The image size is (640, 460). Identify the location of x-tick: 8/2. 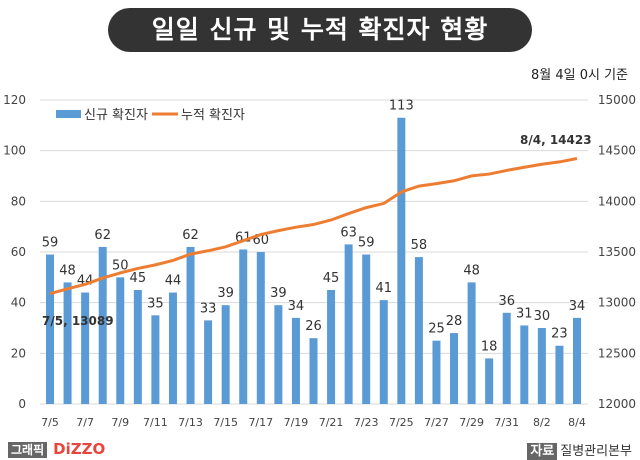
(542, 422).